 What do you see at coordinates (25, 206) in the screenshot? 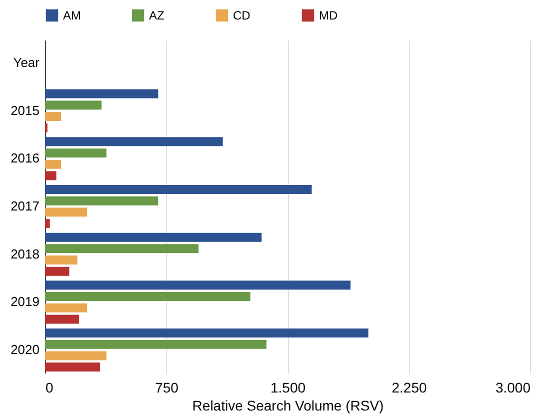
I see `y-tick-label: 2017` at bounding box center [25, 206].